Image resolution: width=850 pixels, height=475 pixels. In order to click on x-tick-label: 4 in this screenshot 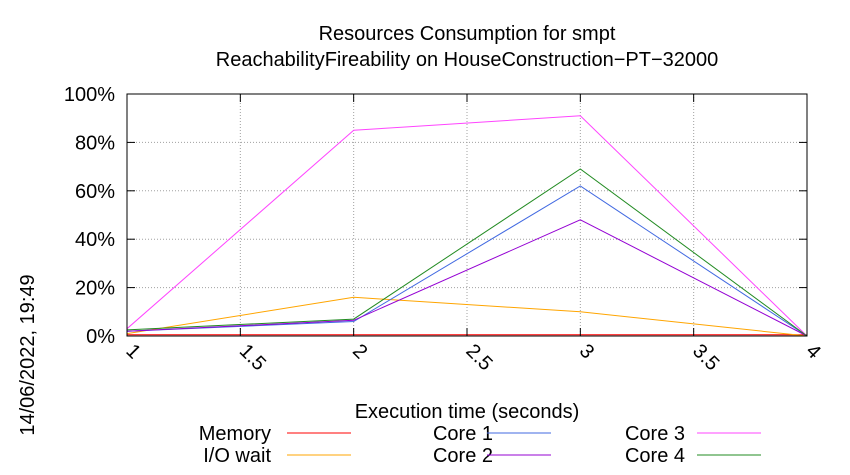, I will do `click(812, 351)`.